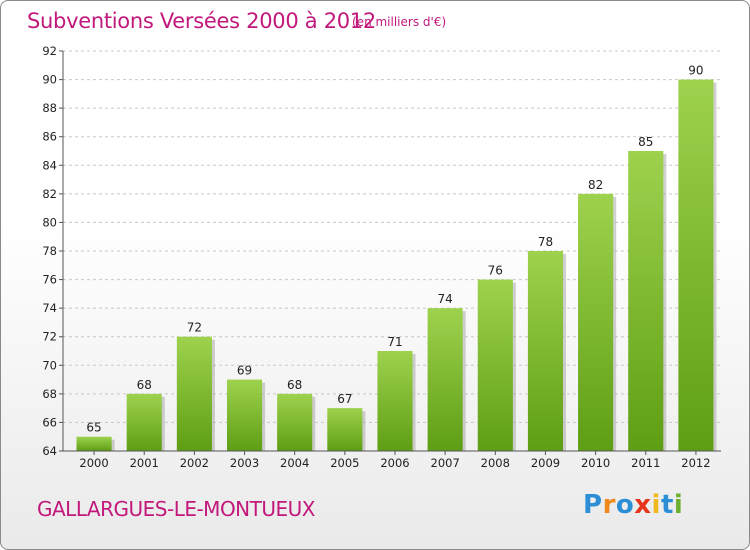 This screenshot has height=550, width=750. I want to click on bar-2006, so click(395, 401).